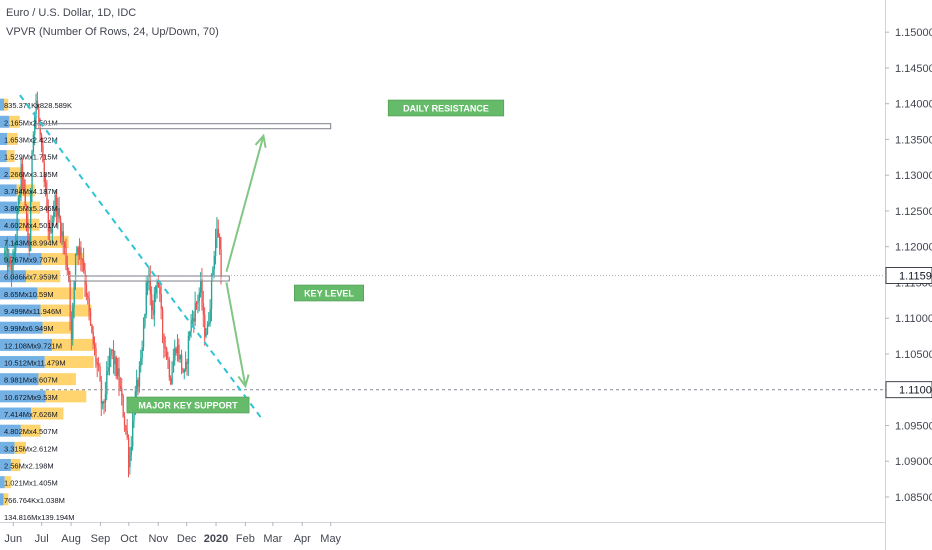  What do you see at coordinates (913, 212) in the screenshot?
I see `price-tick-label: 1.12500` at bounding box center [913, 212].